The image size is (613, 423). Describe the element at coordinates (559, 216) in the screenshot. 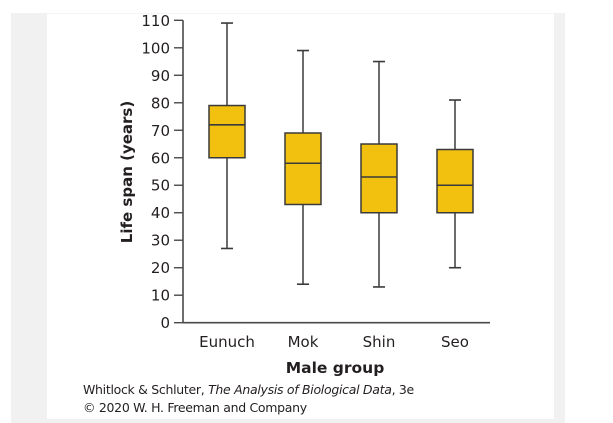

I see `frame-right` at that location.